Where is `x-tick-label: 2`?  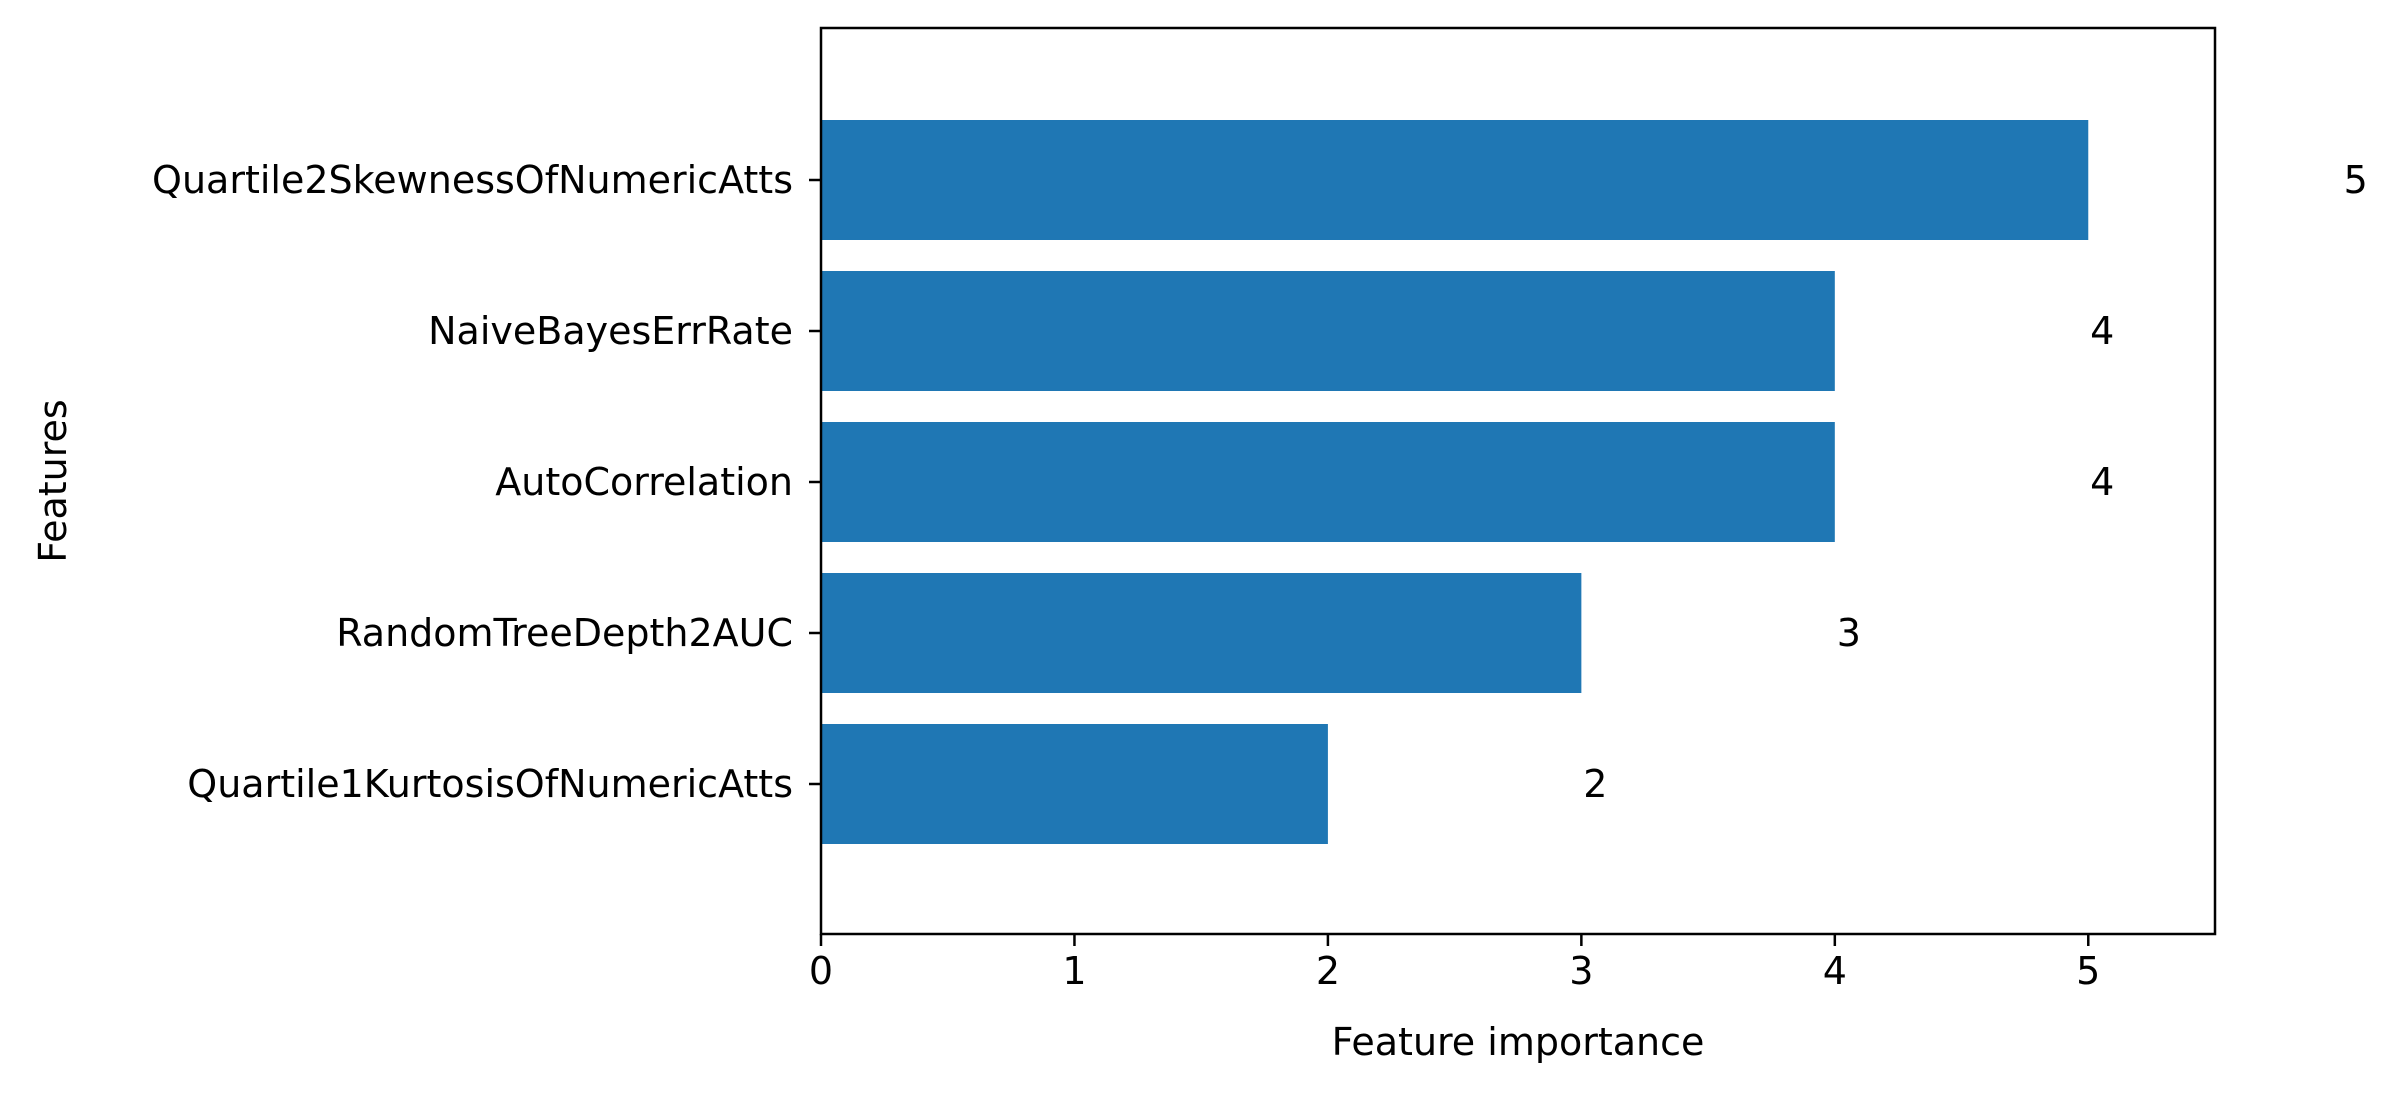 x-tick-label: 2 is located at coordinates (1328, 971).